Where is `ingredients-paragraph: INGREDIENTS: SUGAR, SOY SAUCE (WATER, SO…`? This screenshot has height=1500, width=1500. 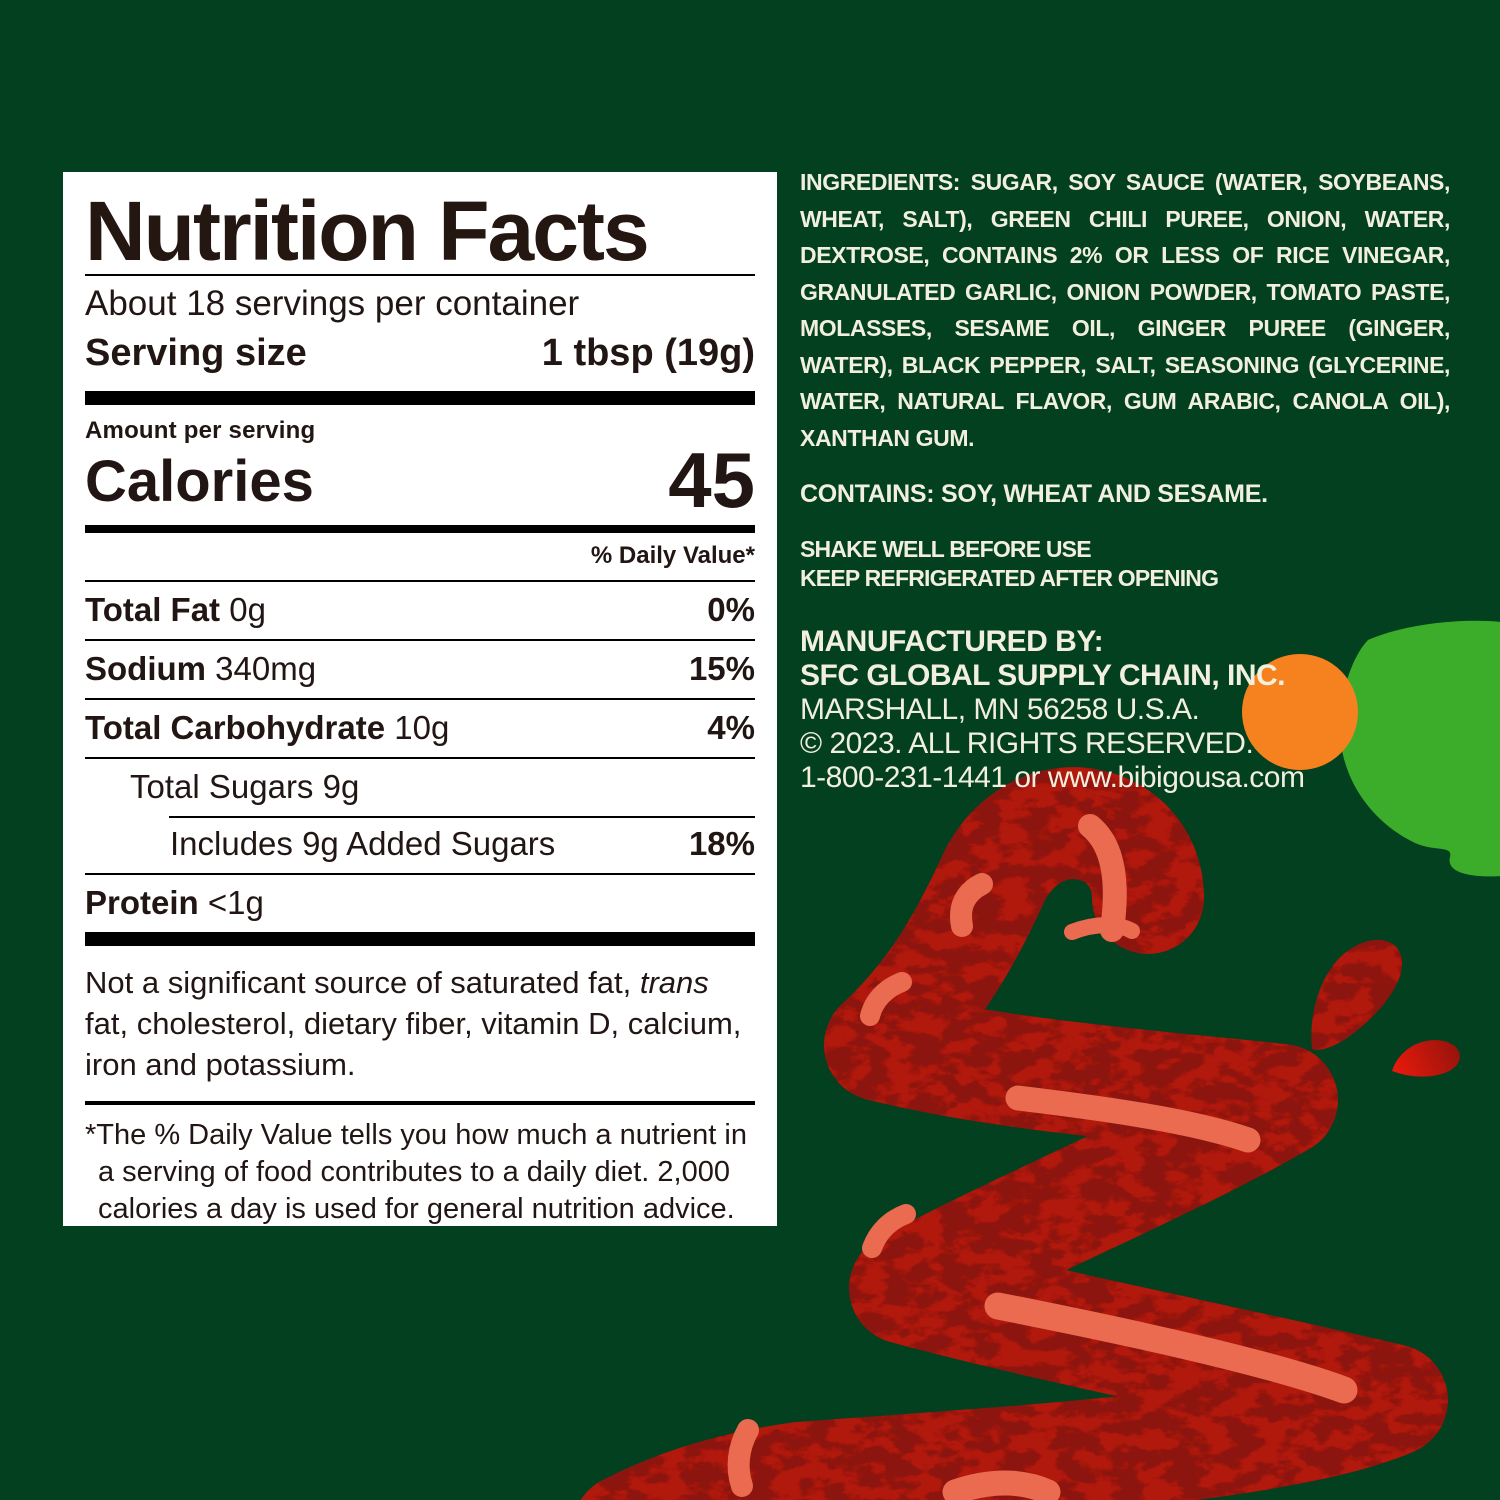 ingredients-paragraph: INGREDIENTS: SUGAR, SOY SAUCE (WATER, SO… is located at coordinates (1125, 310).